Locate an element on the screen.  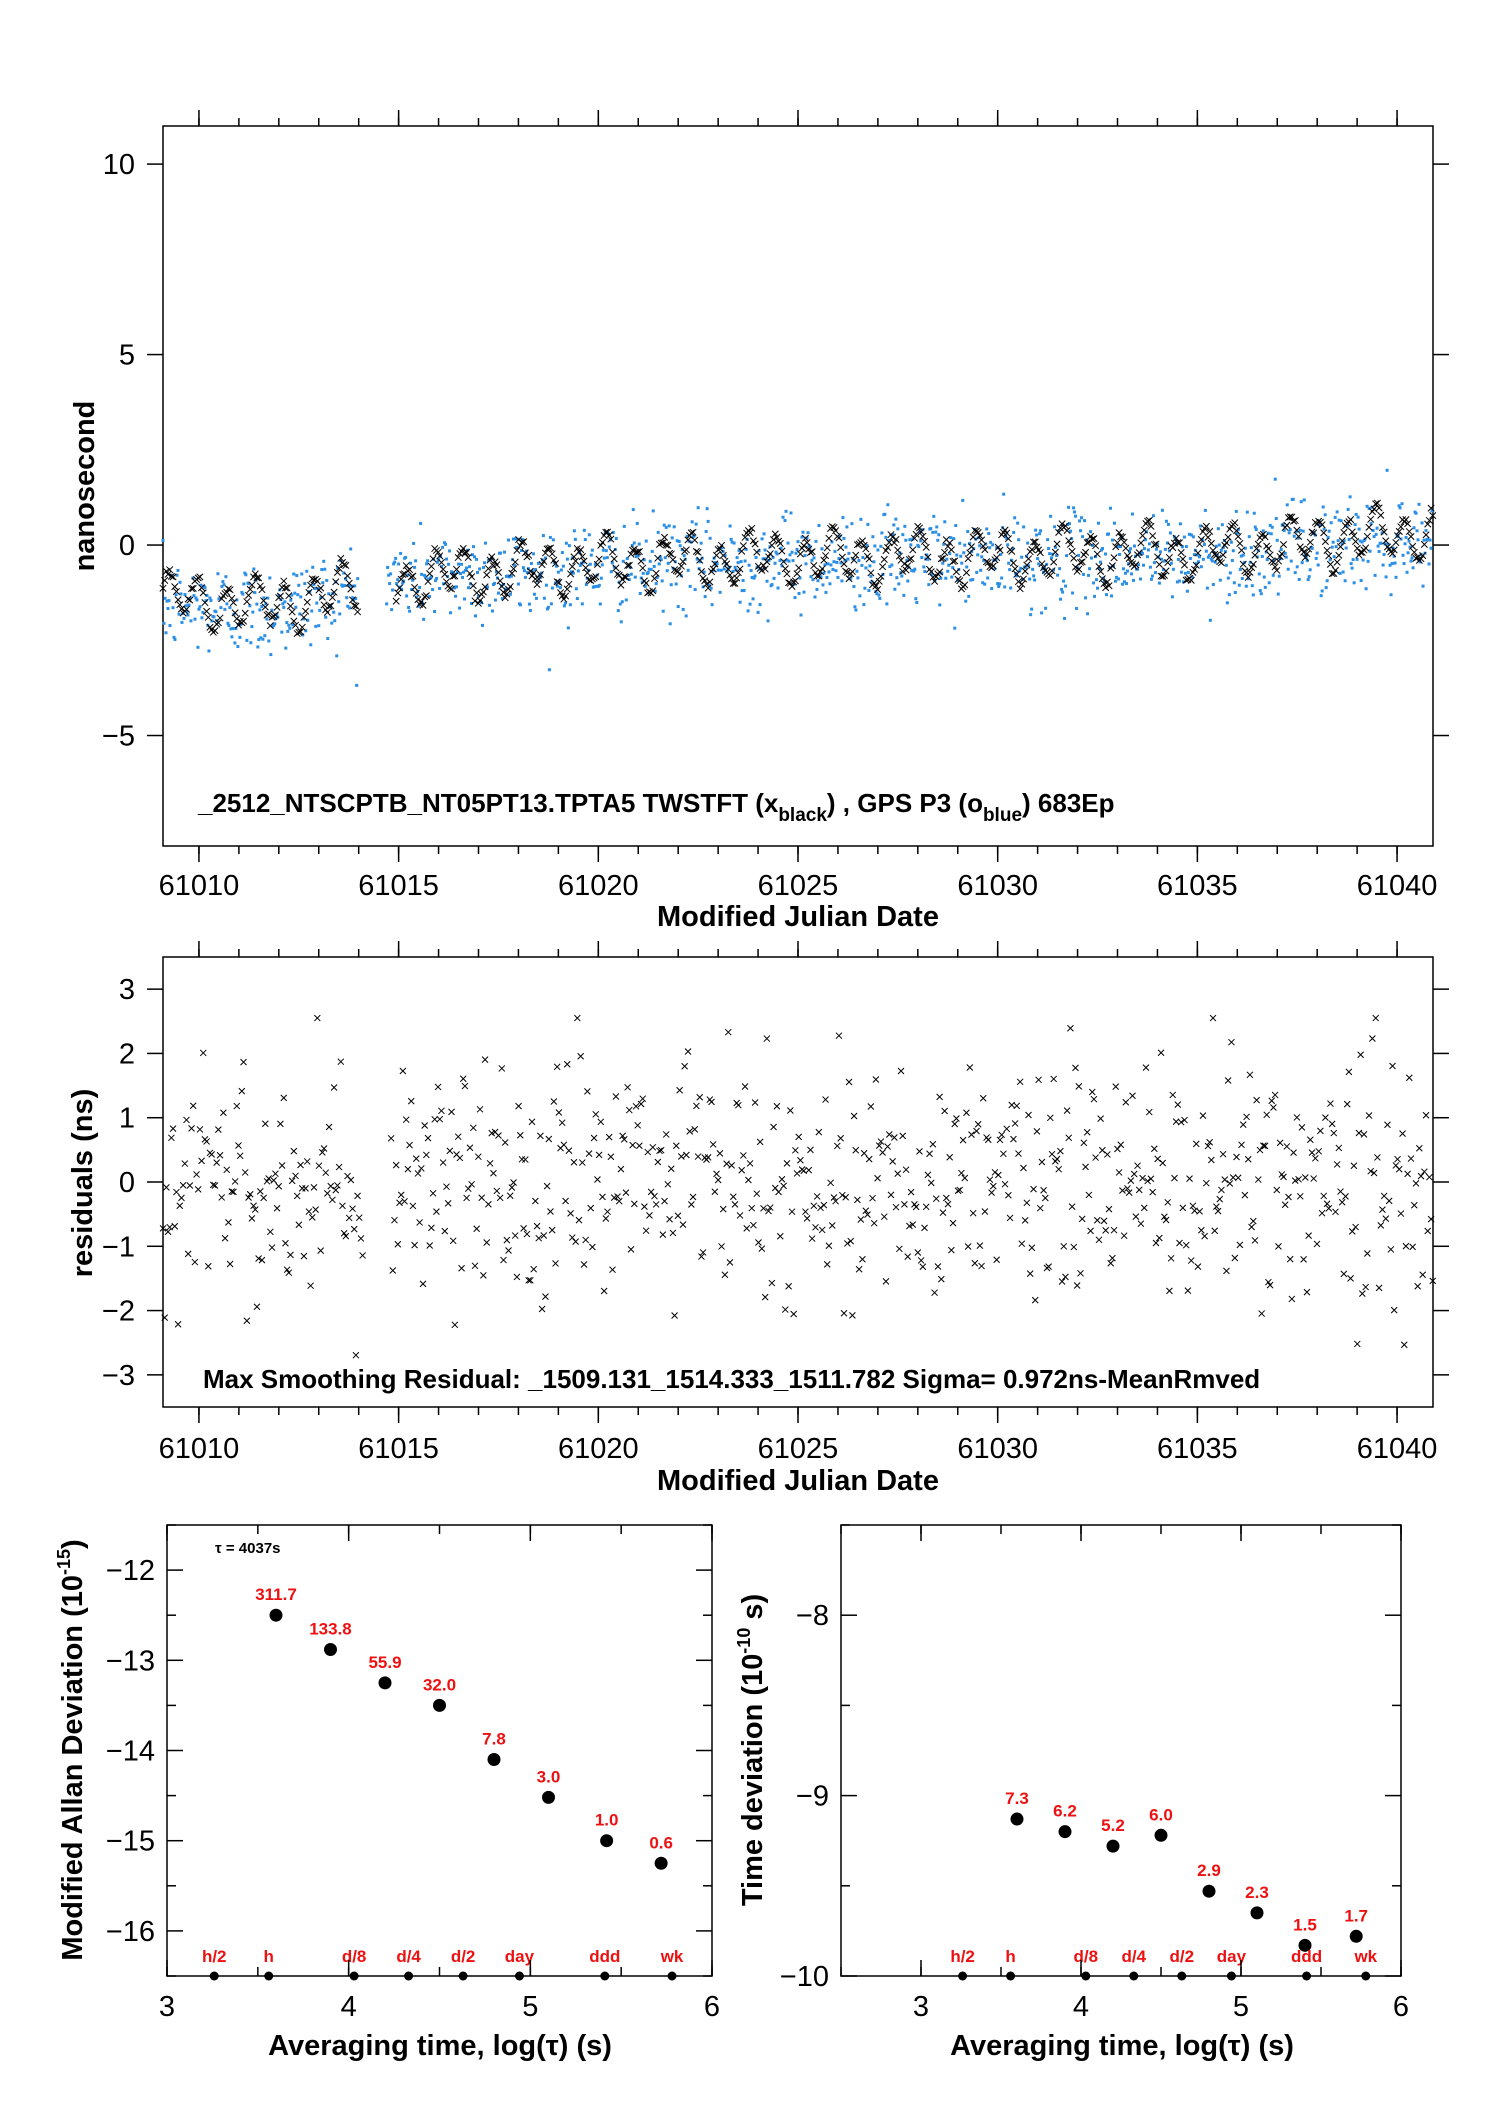
y-tick-label: −13 is located at coordinates (130, 1661).